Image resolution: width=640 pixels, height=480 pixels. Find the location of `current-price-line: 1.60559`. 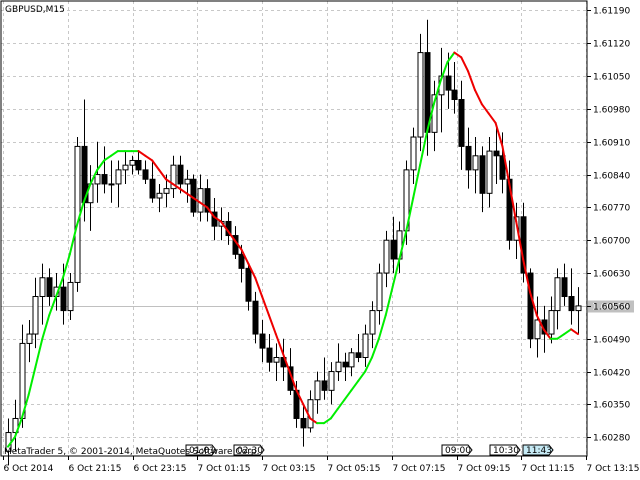

current-price-line: 1.60559 is located at coordinates (317, 306).